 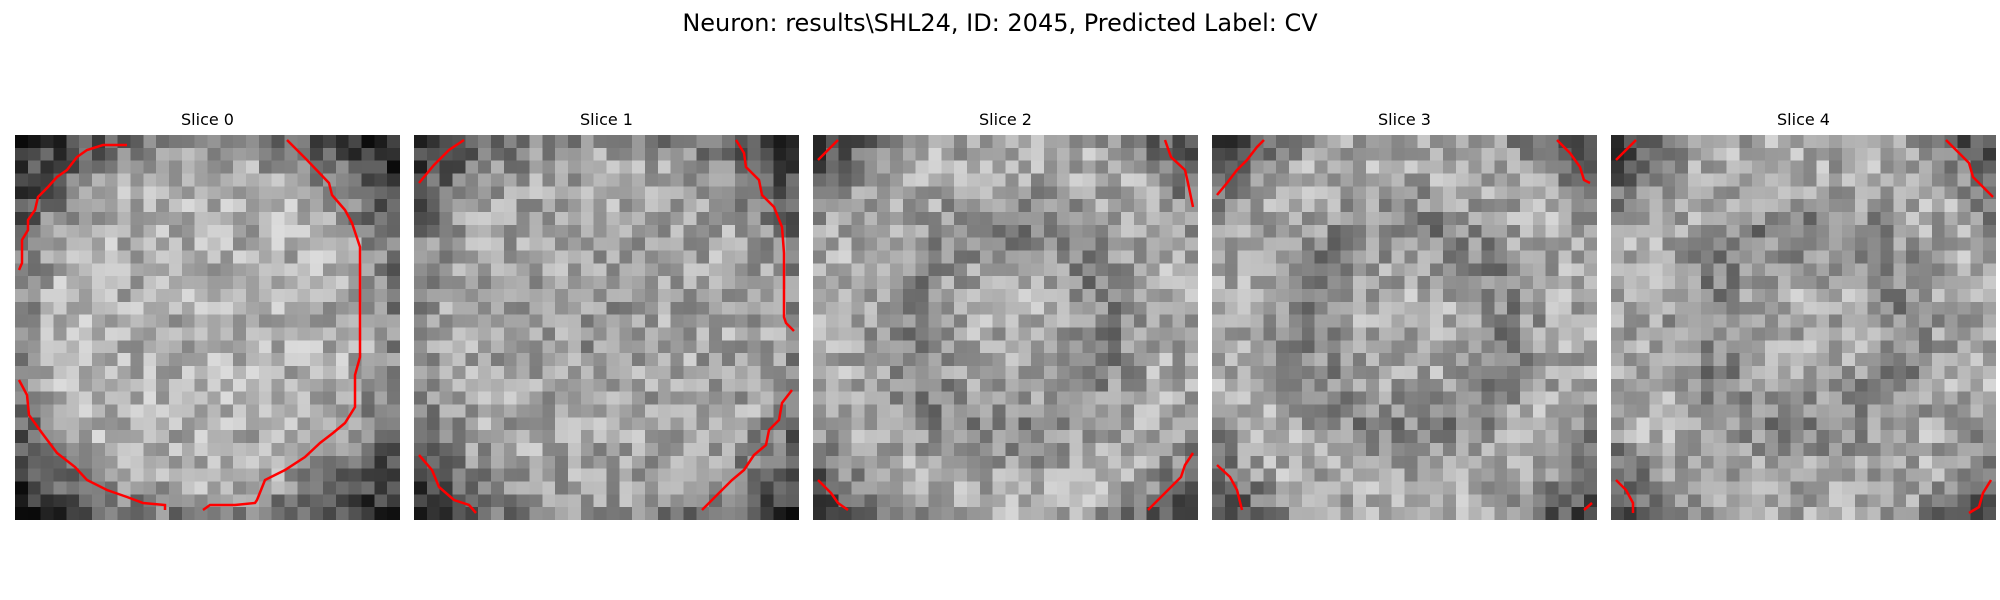 I want to click on slice-panel-2: Slice 2, so click(x=1005, y=314).